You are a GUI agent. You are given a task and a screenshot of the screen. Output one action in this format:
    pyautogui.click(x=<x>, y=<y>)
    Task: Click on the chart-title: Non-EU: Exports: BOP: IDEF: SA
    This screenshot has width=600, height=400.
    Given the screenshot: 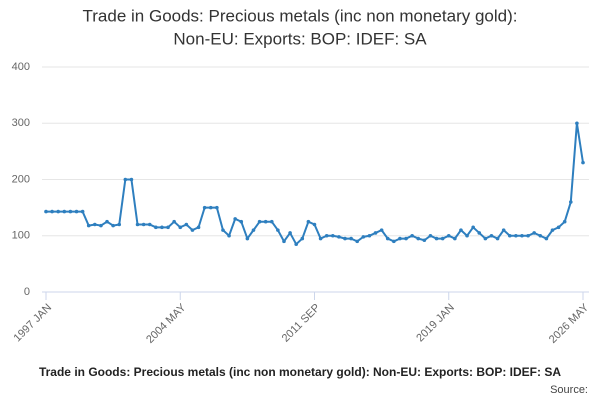 What is the action you would take?
    pyautogui.click(x=300, y=38)
    